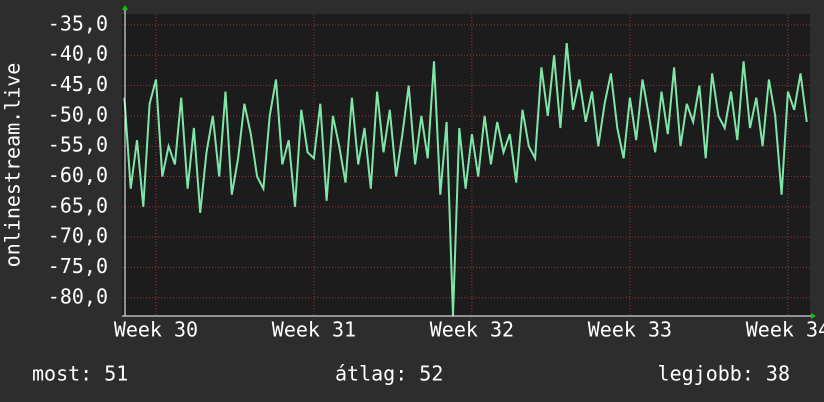 This screenshot has width=824, height=402. Describe the element at coordinates (78, 84) in the screenshot. I see `y-tick-label: -45,0` at that location.